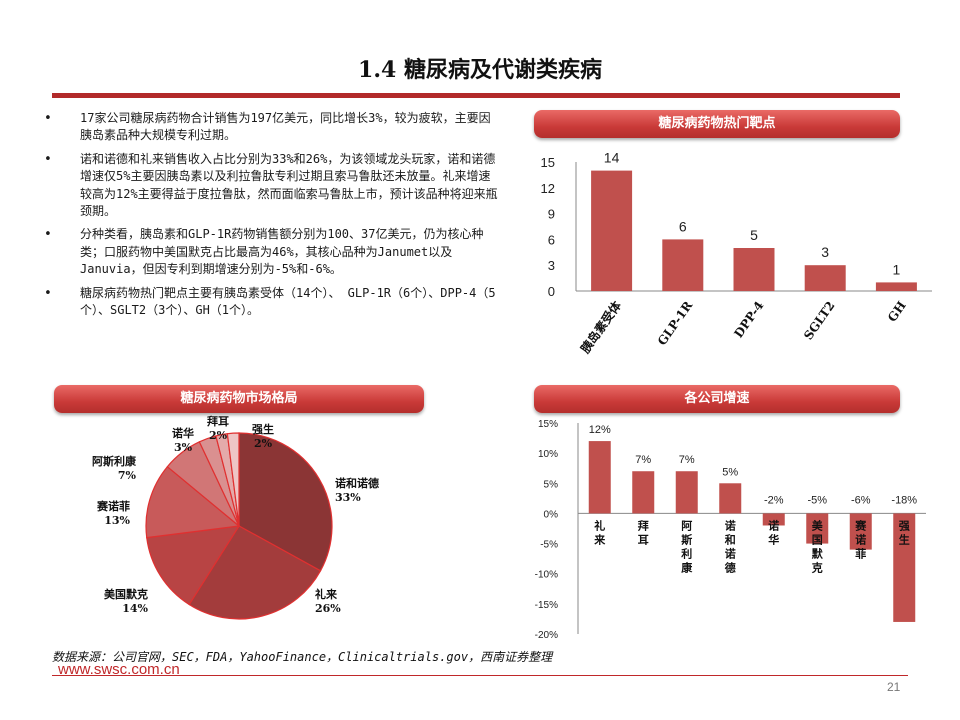 The image size is (960, 720). What do you see at coordinates (730, 472) in the screenshot?
I see `data-label: 5%` at bounding box center [730, 472].